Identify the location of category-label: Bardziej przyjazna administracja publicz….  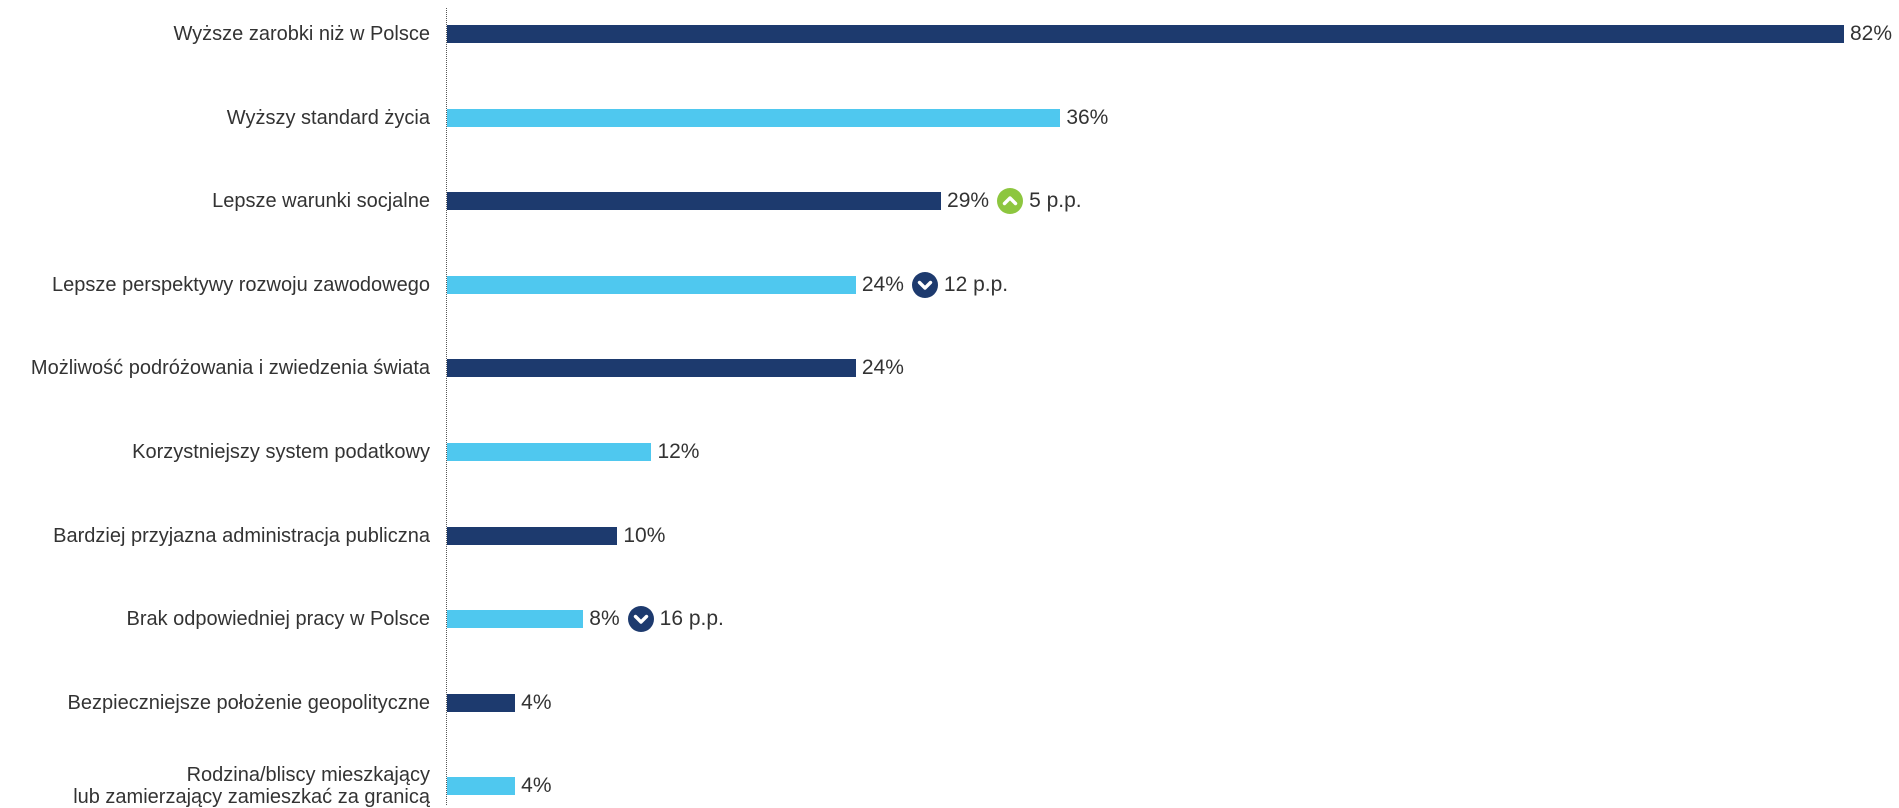
(241, 535).